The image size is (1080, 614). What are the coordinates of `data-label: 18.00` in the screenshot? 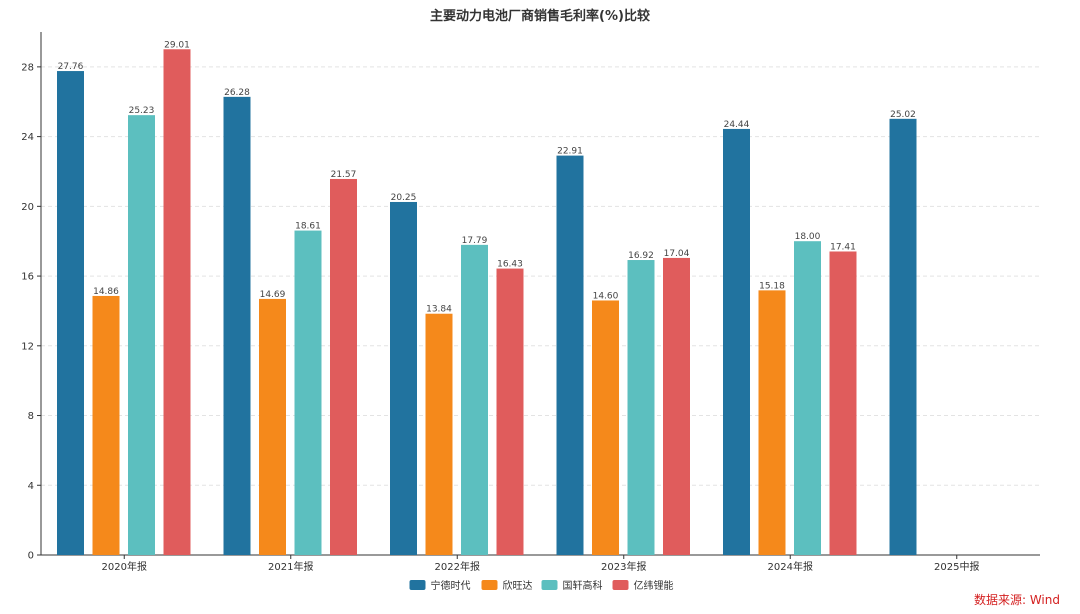 It's located at (808, 237).